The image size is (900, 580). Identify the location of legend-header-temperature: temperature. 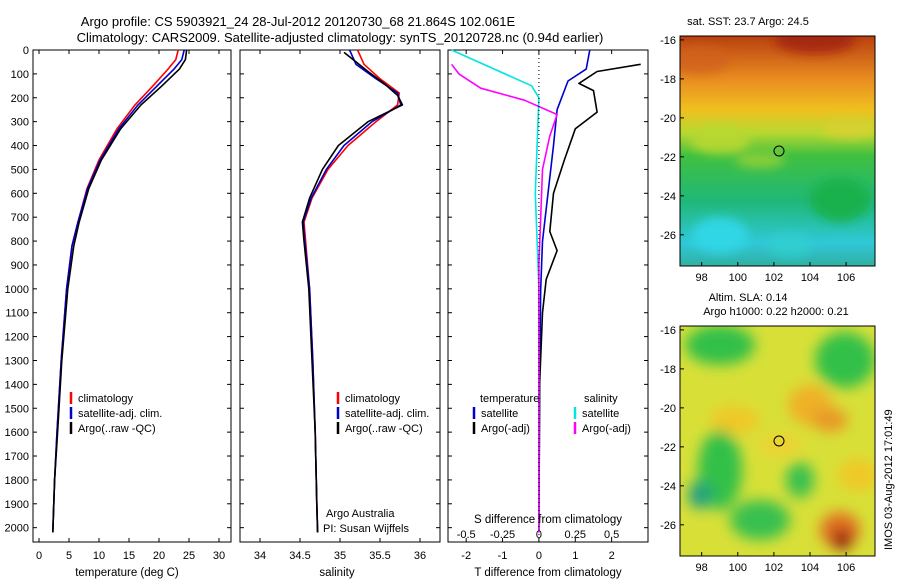
(509, 399).